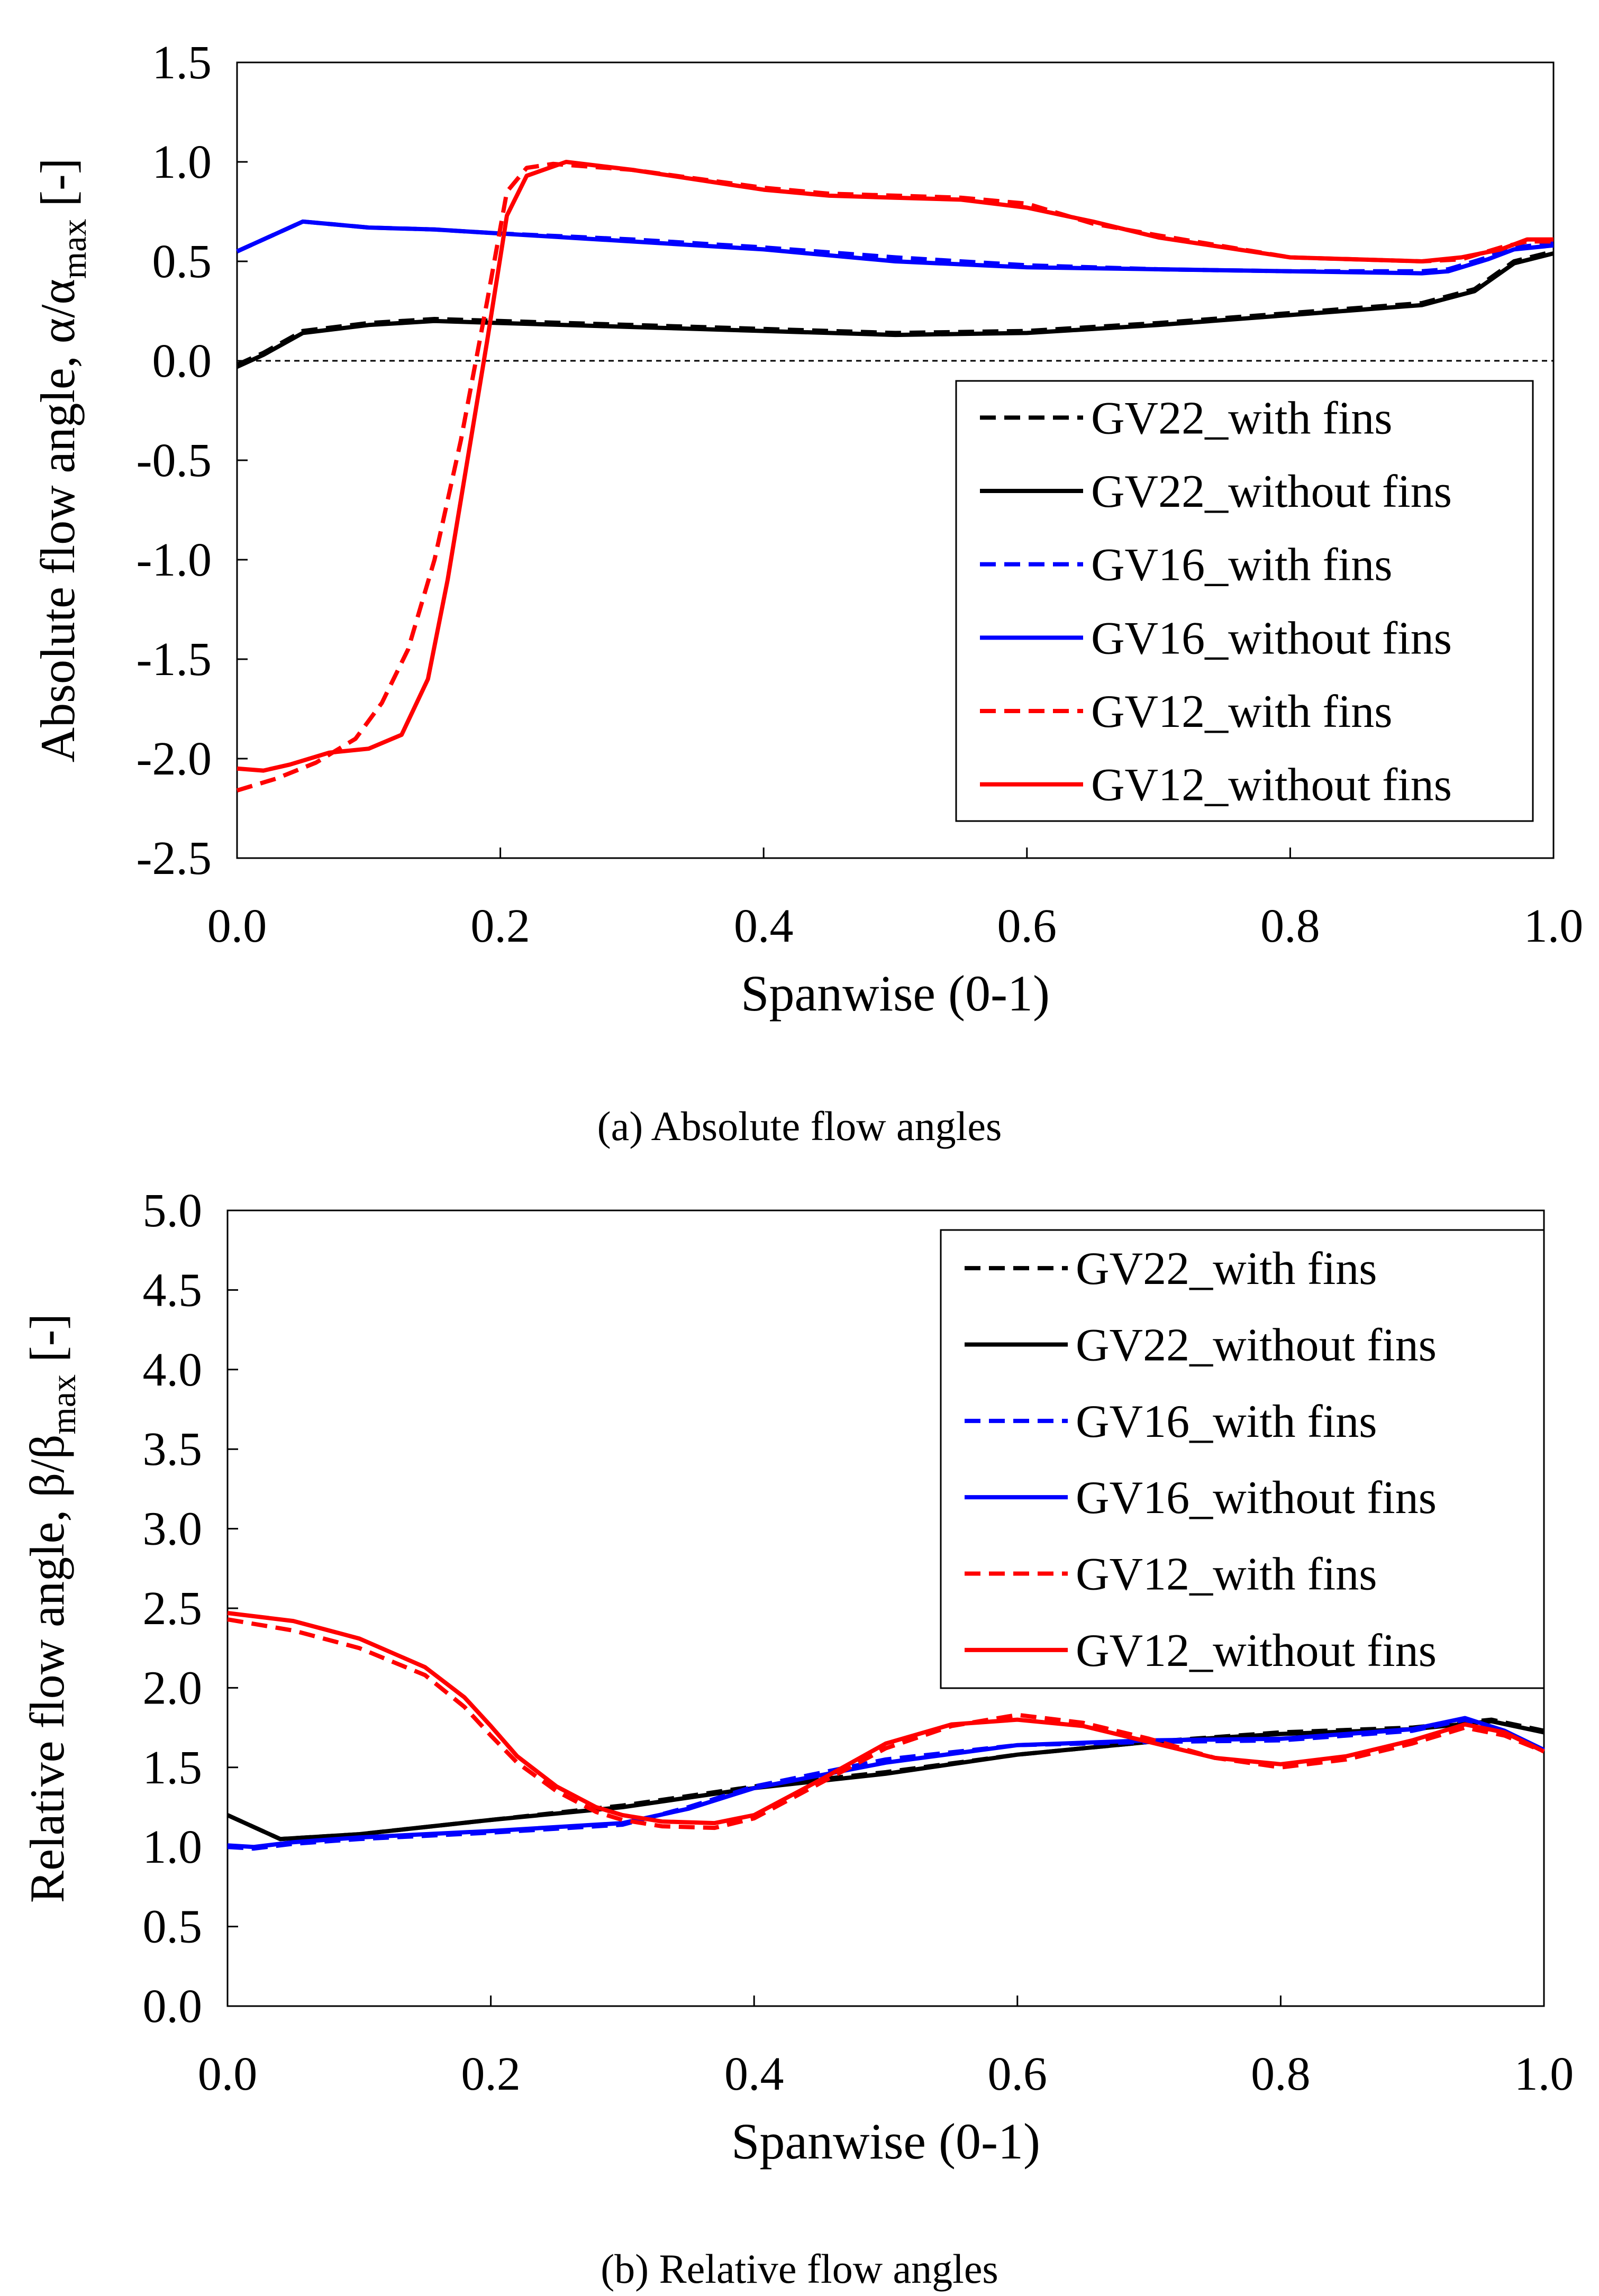 The height and width of the screenshot is (2296, 1599). What do you see at coordinates (173, 1688) in the screenshot?
I see `y-tick-label: 2.0` at bounding box center [173, 1688].